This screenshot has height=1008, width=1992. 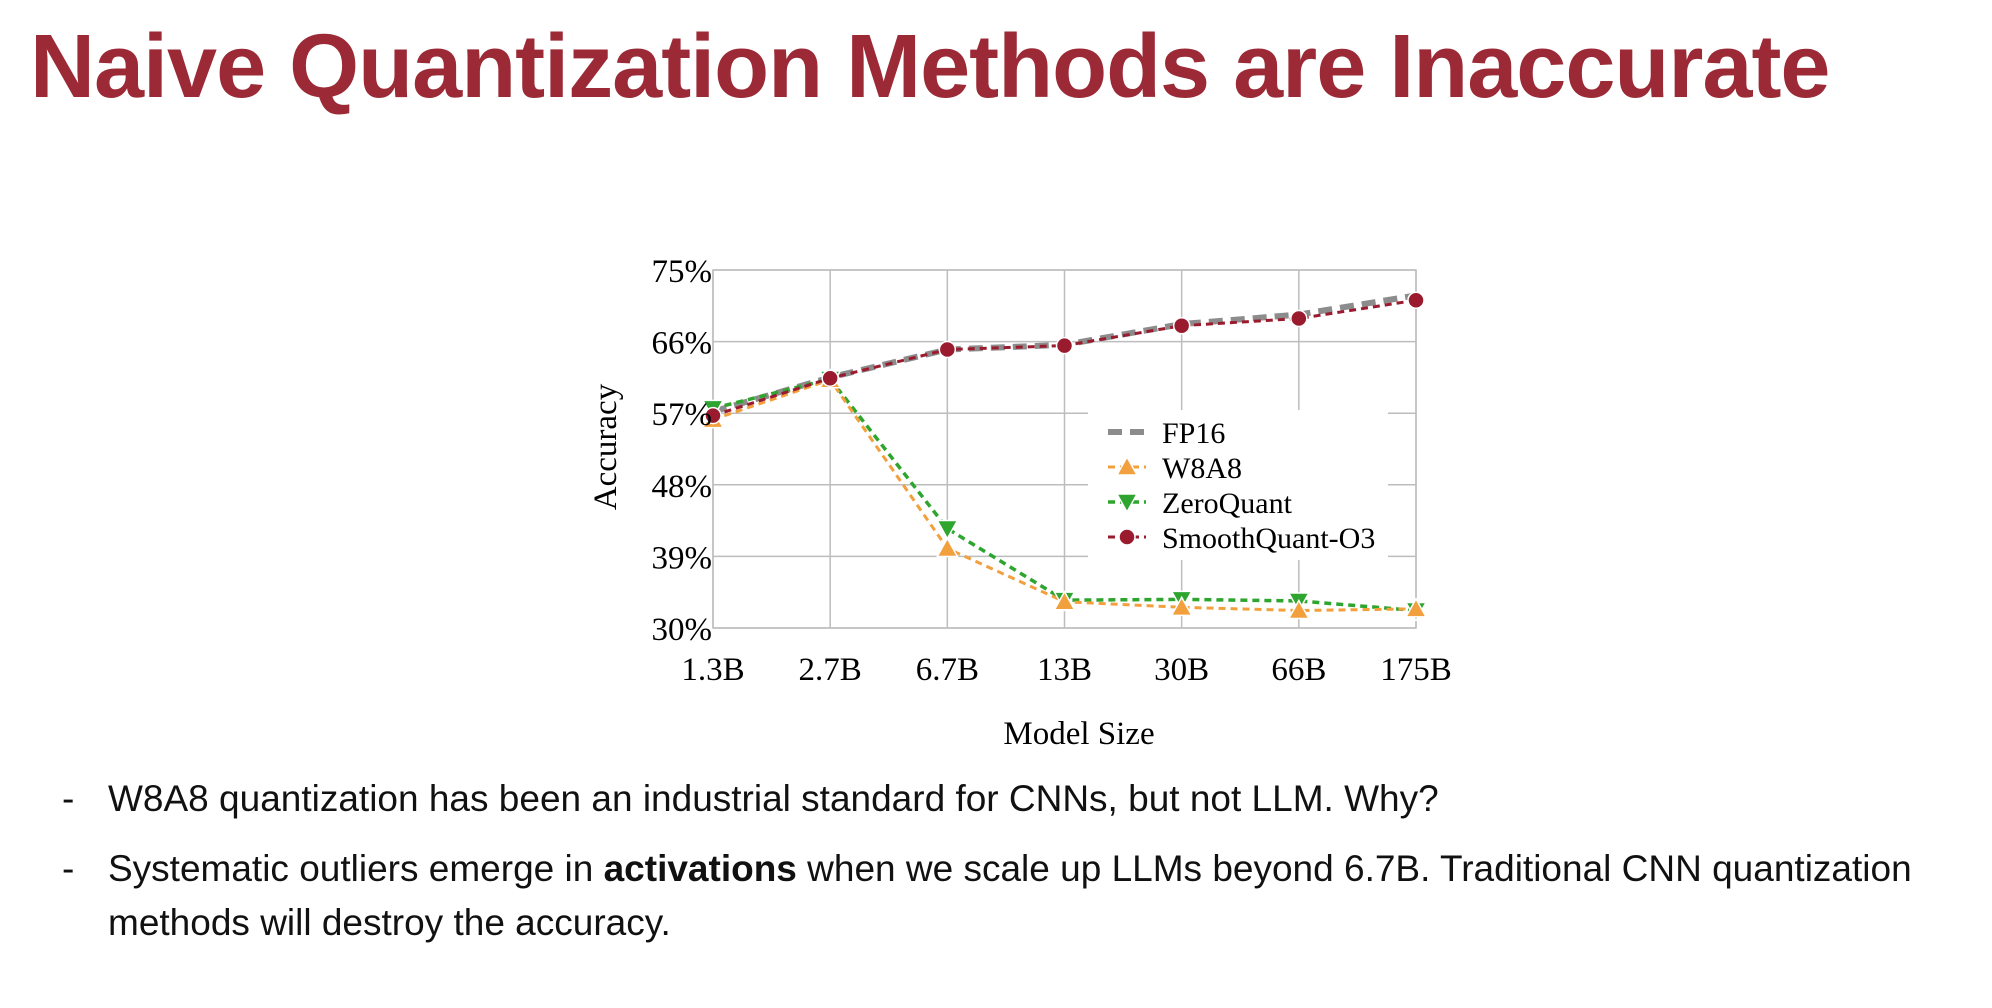 I want to click on x-tick-label: 6.7B, so click(x=947, y=670).